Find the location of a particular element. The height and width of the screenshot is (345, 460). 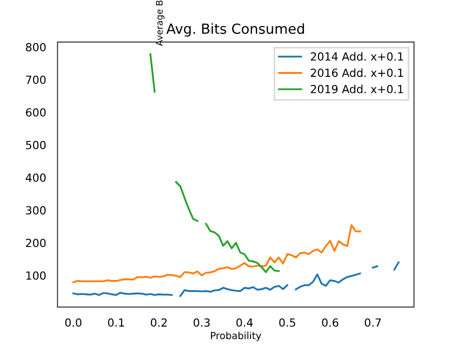

y-tick-label: 600 is located at coordinates (36, 112).